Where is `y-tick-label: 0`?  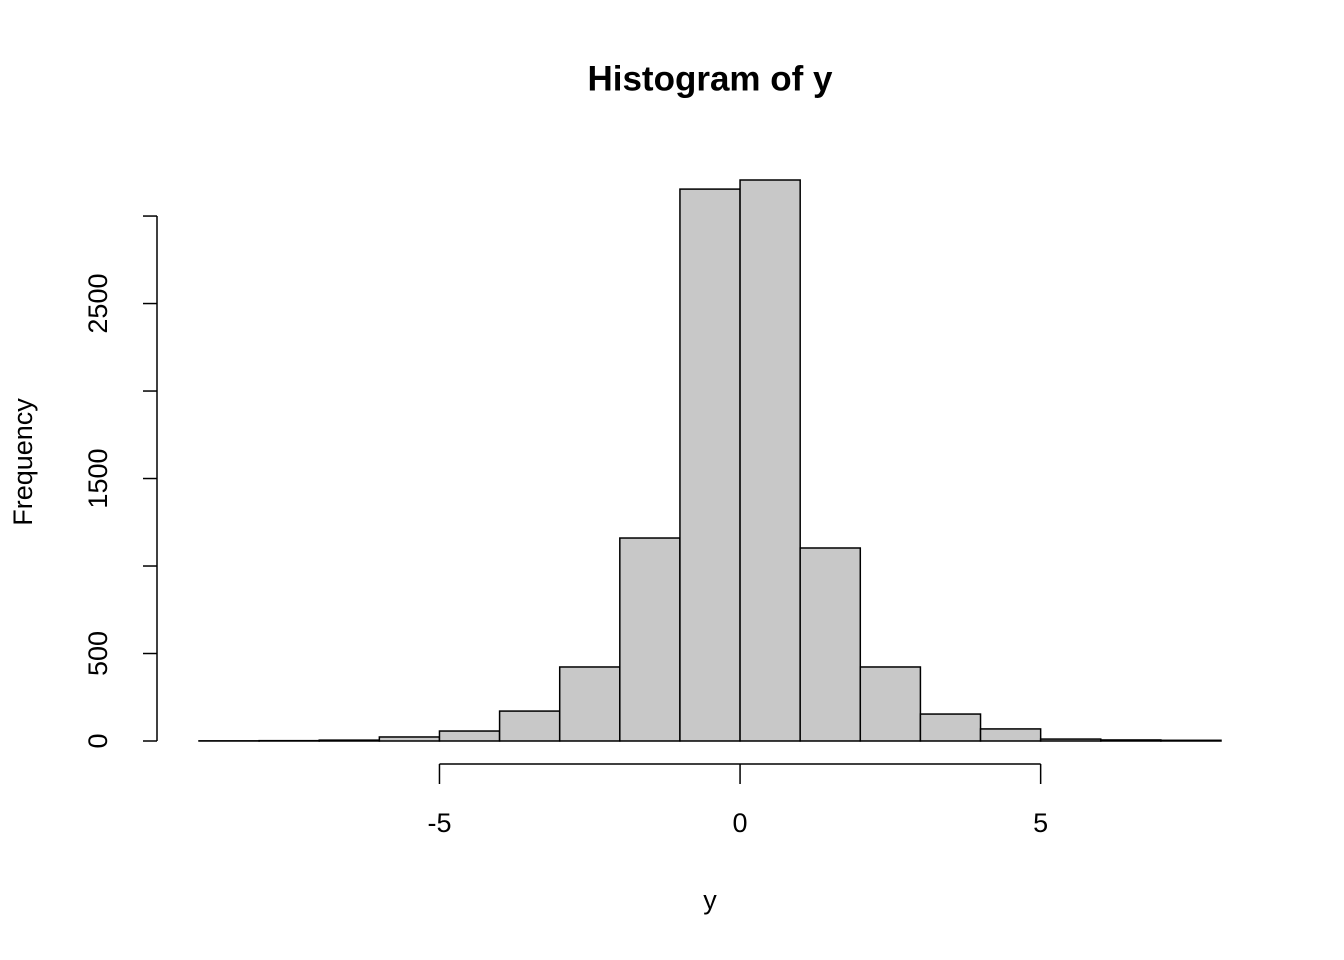 y-tick-label: 0 is located at coordinates (98, 740).